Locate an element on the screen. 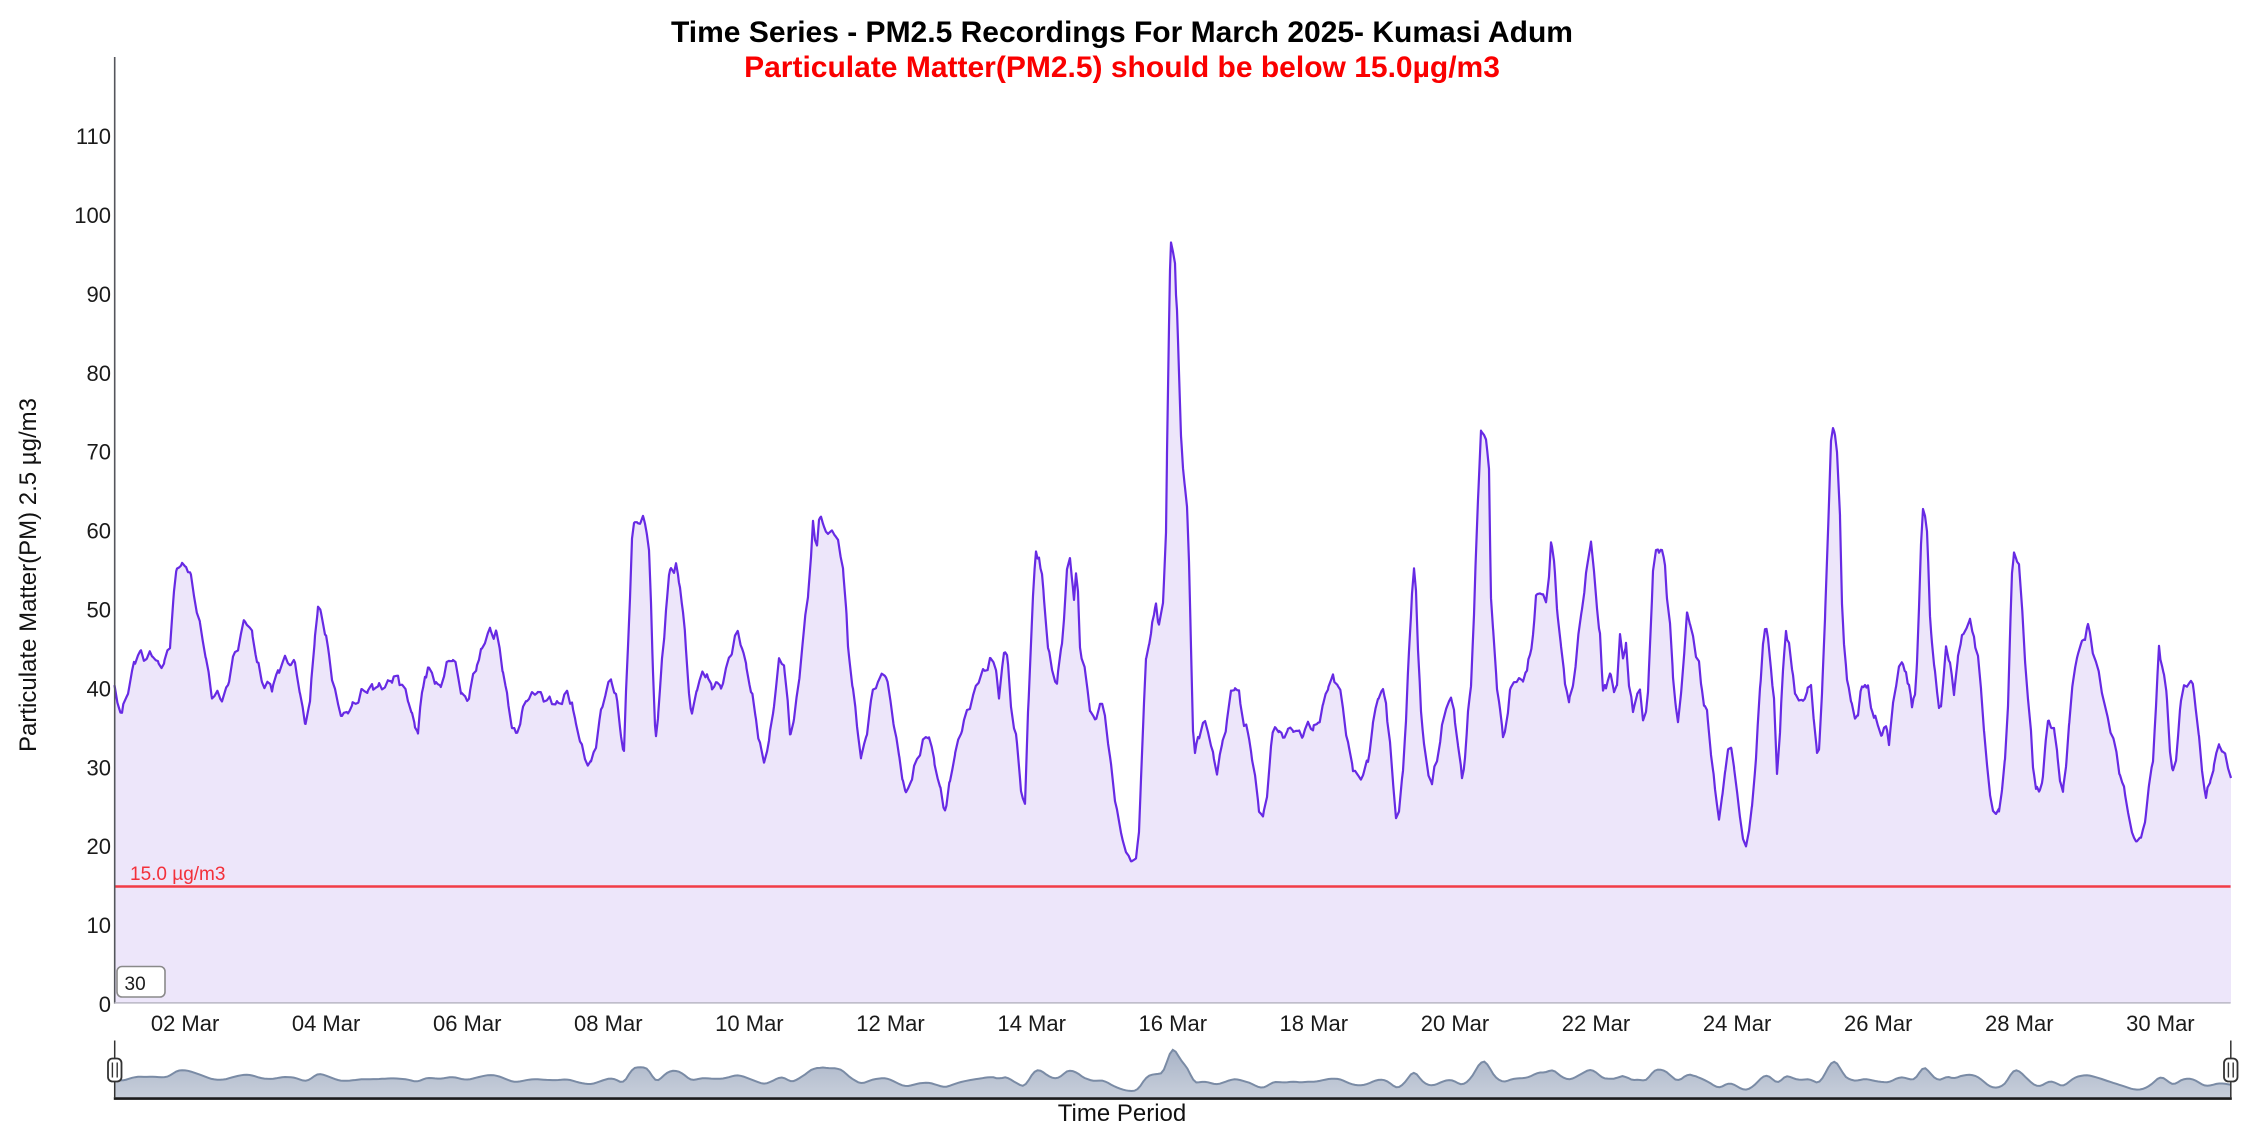  svg-text: 08 Mar is located at coordinates (608, 1023).